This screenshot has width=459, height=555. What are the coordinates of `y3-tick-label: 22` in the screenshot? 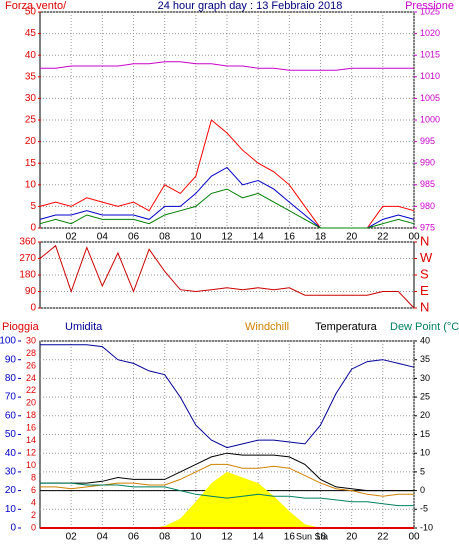 It's located at (31, 390).